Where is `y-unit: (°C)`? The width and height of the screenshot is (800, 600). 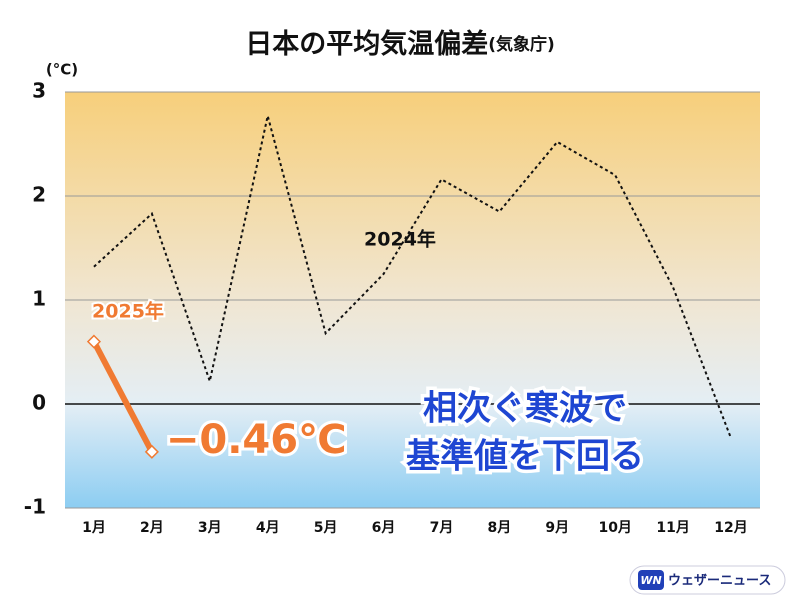
y-unit: (°C) is located at coordinates (62, 70).